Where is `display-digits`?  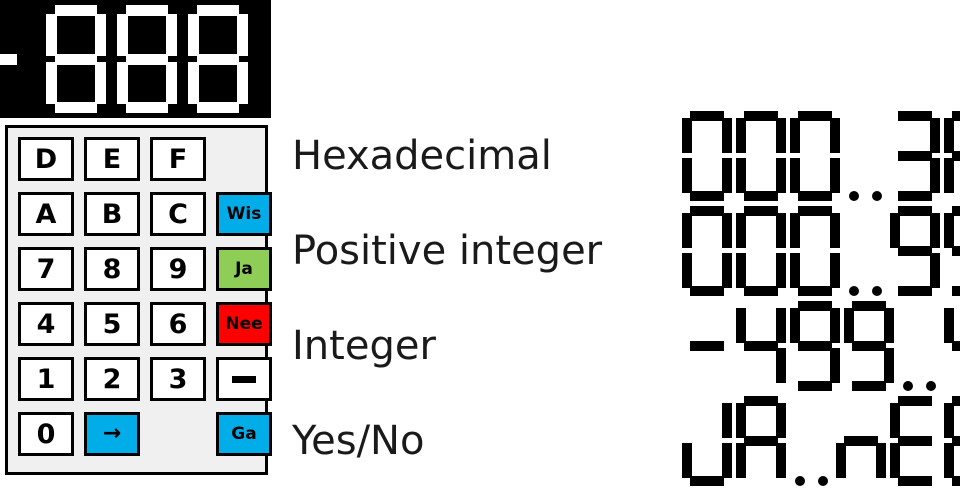
display-digits is located at coordinates (126, 59).